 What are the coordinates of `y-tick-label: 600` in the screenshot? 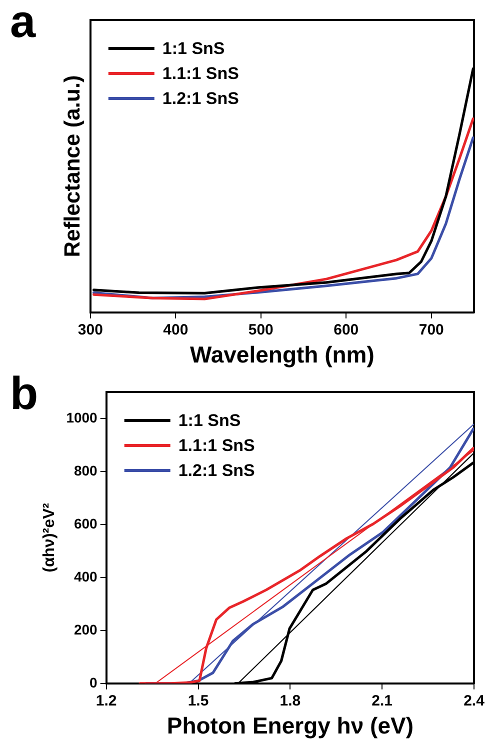 It's located at (86, 523).